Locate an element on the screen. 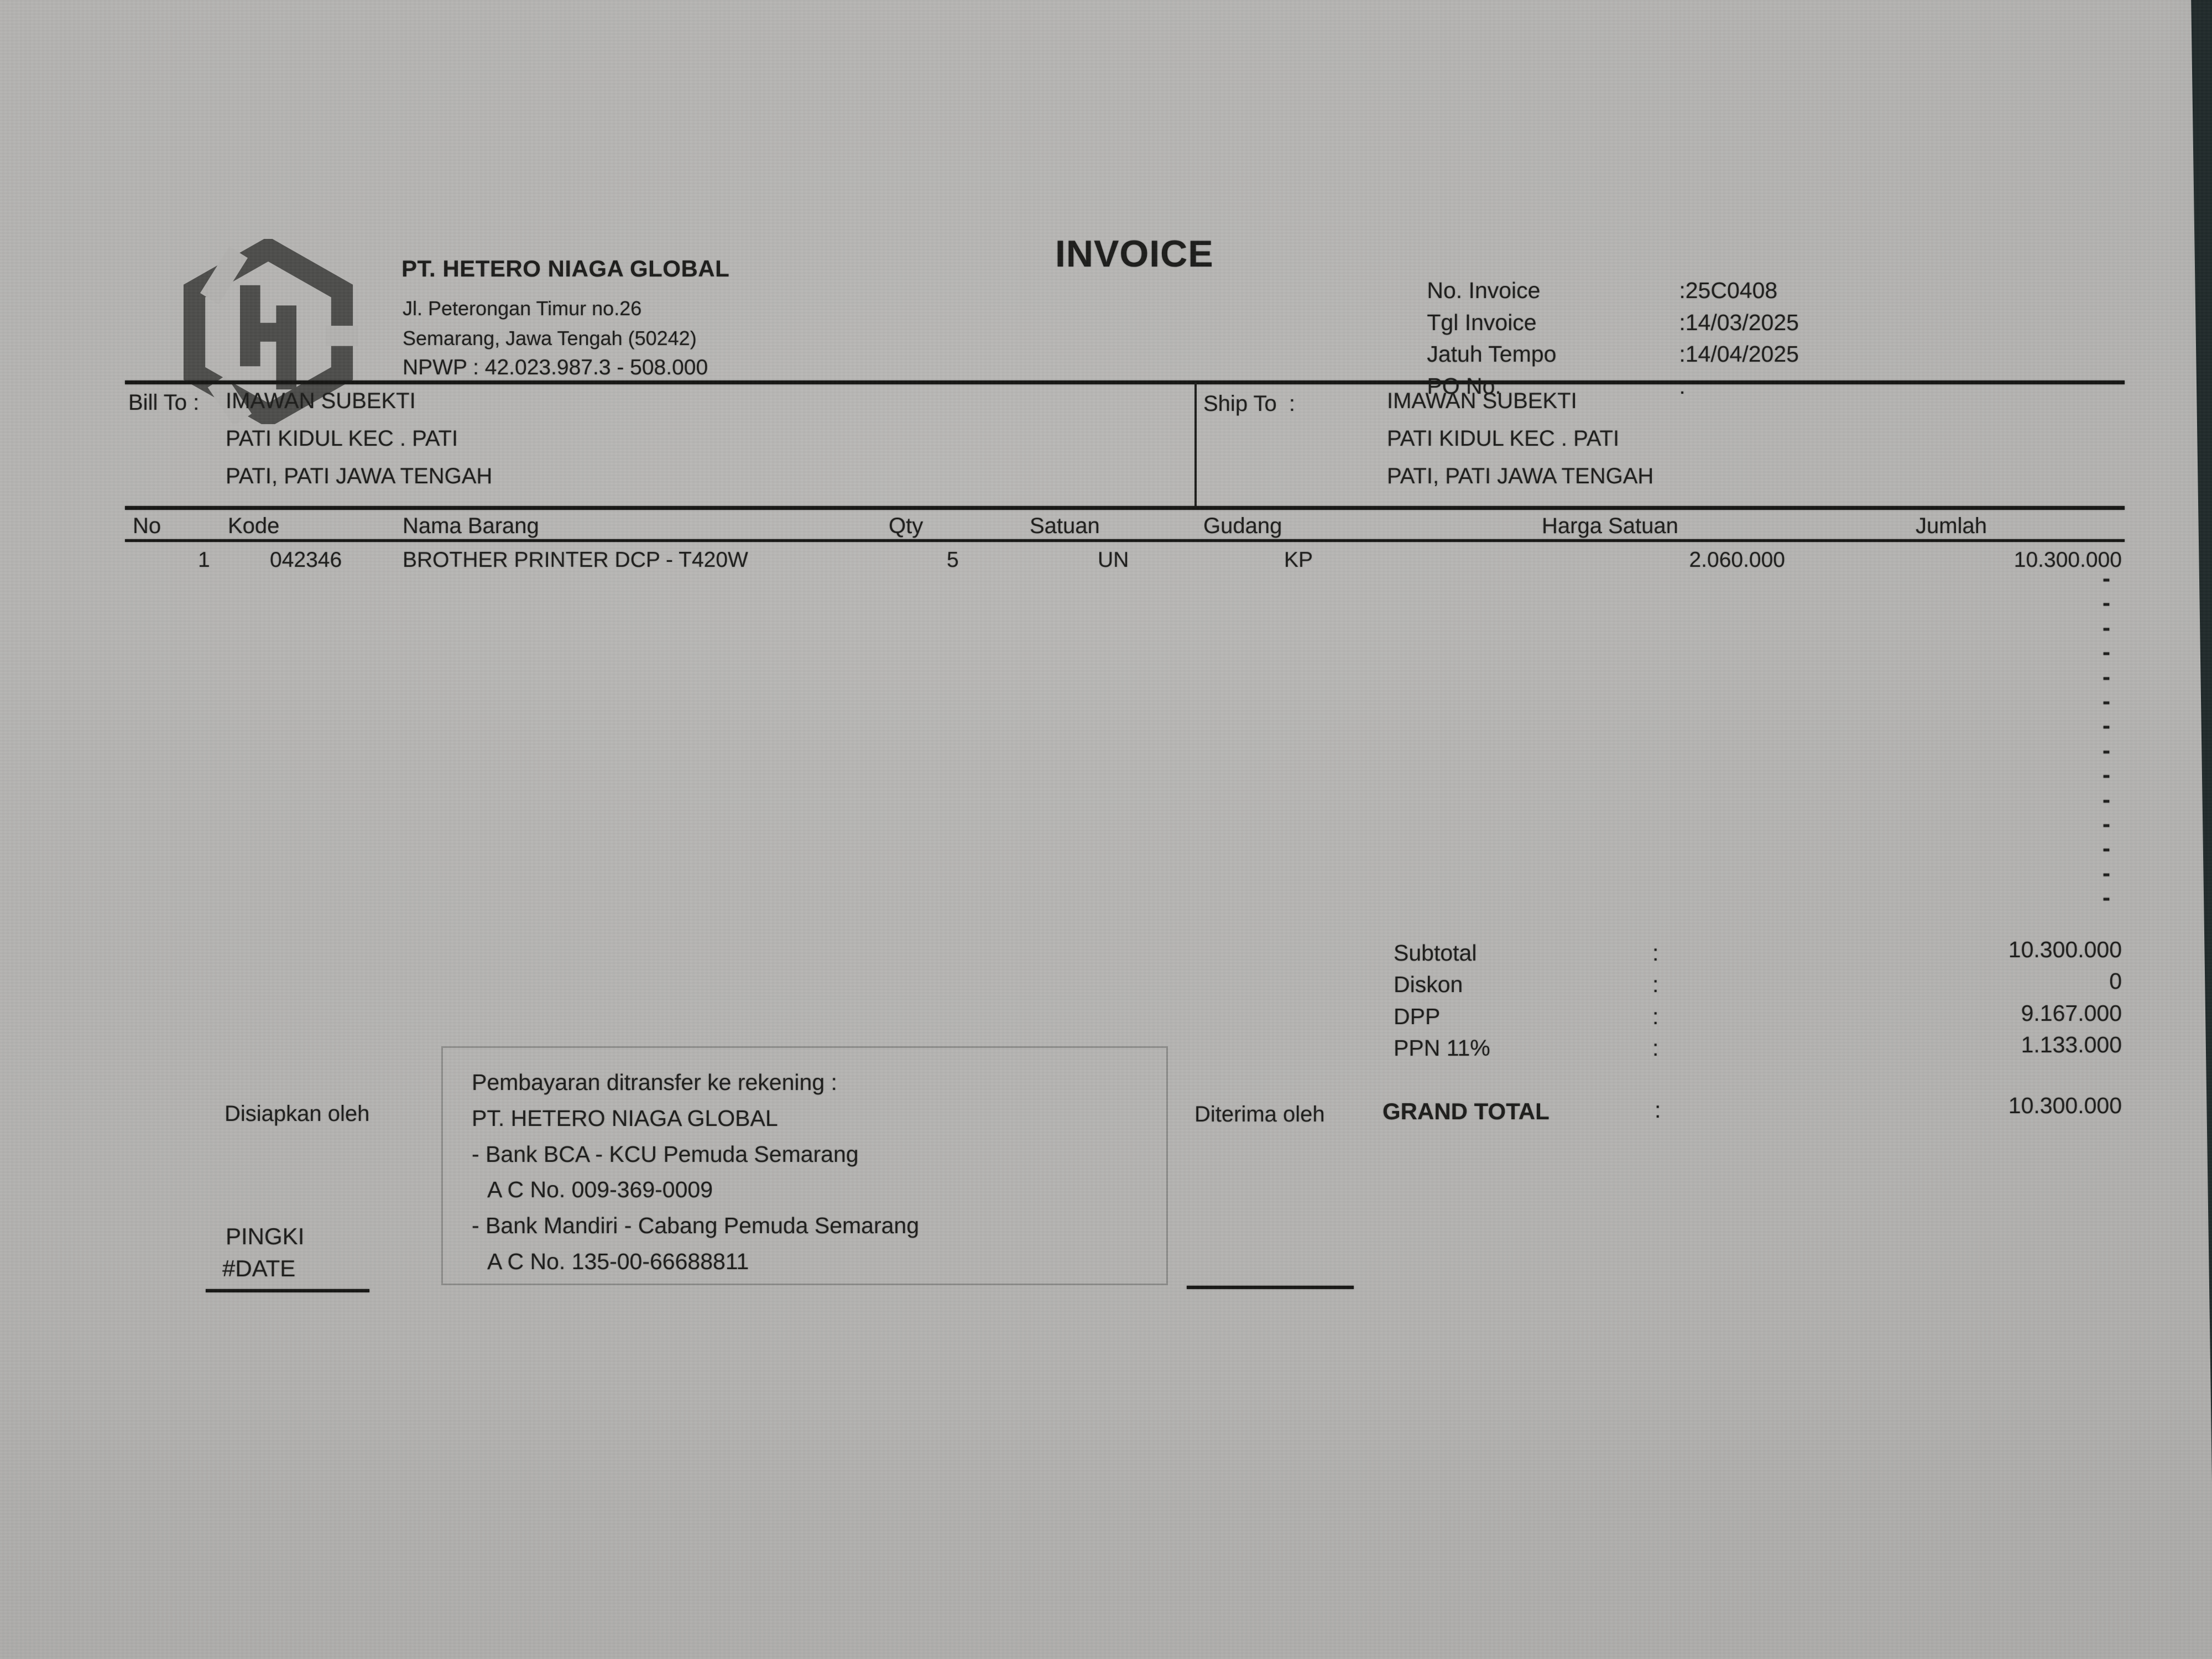  jatuh-tempo-label: Jatuh Tempo is located at coordinates (1492, 354).